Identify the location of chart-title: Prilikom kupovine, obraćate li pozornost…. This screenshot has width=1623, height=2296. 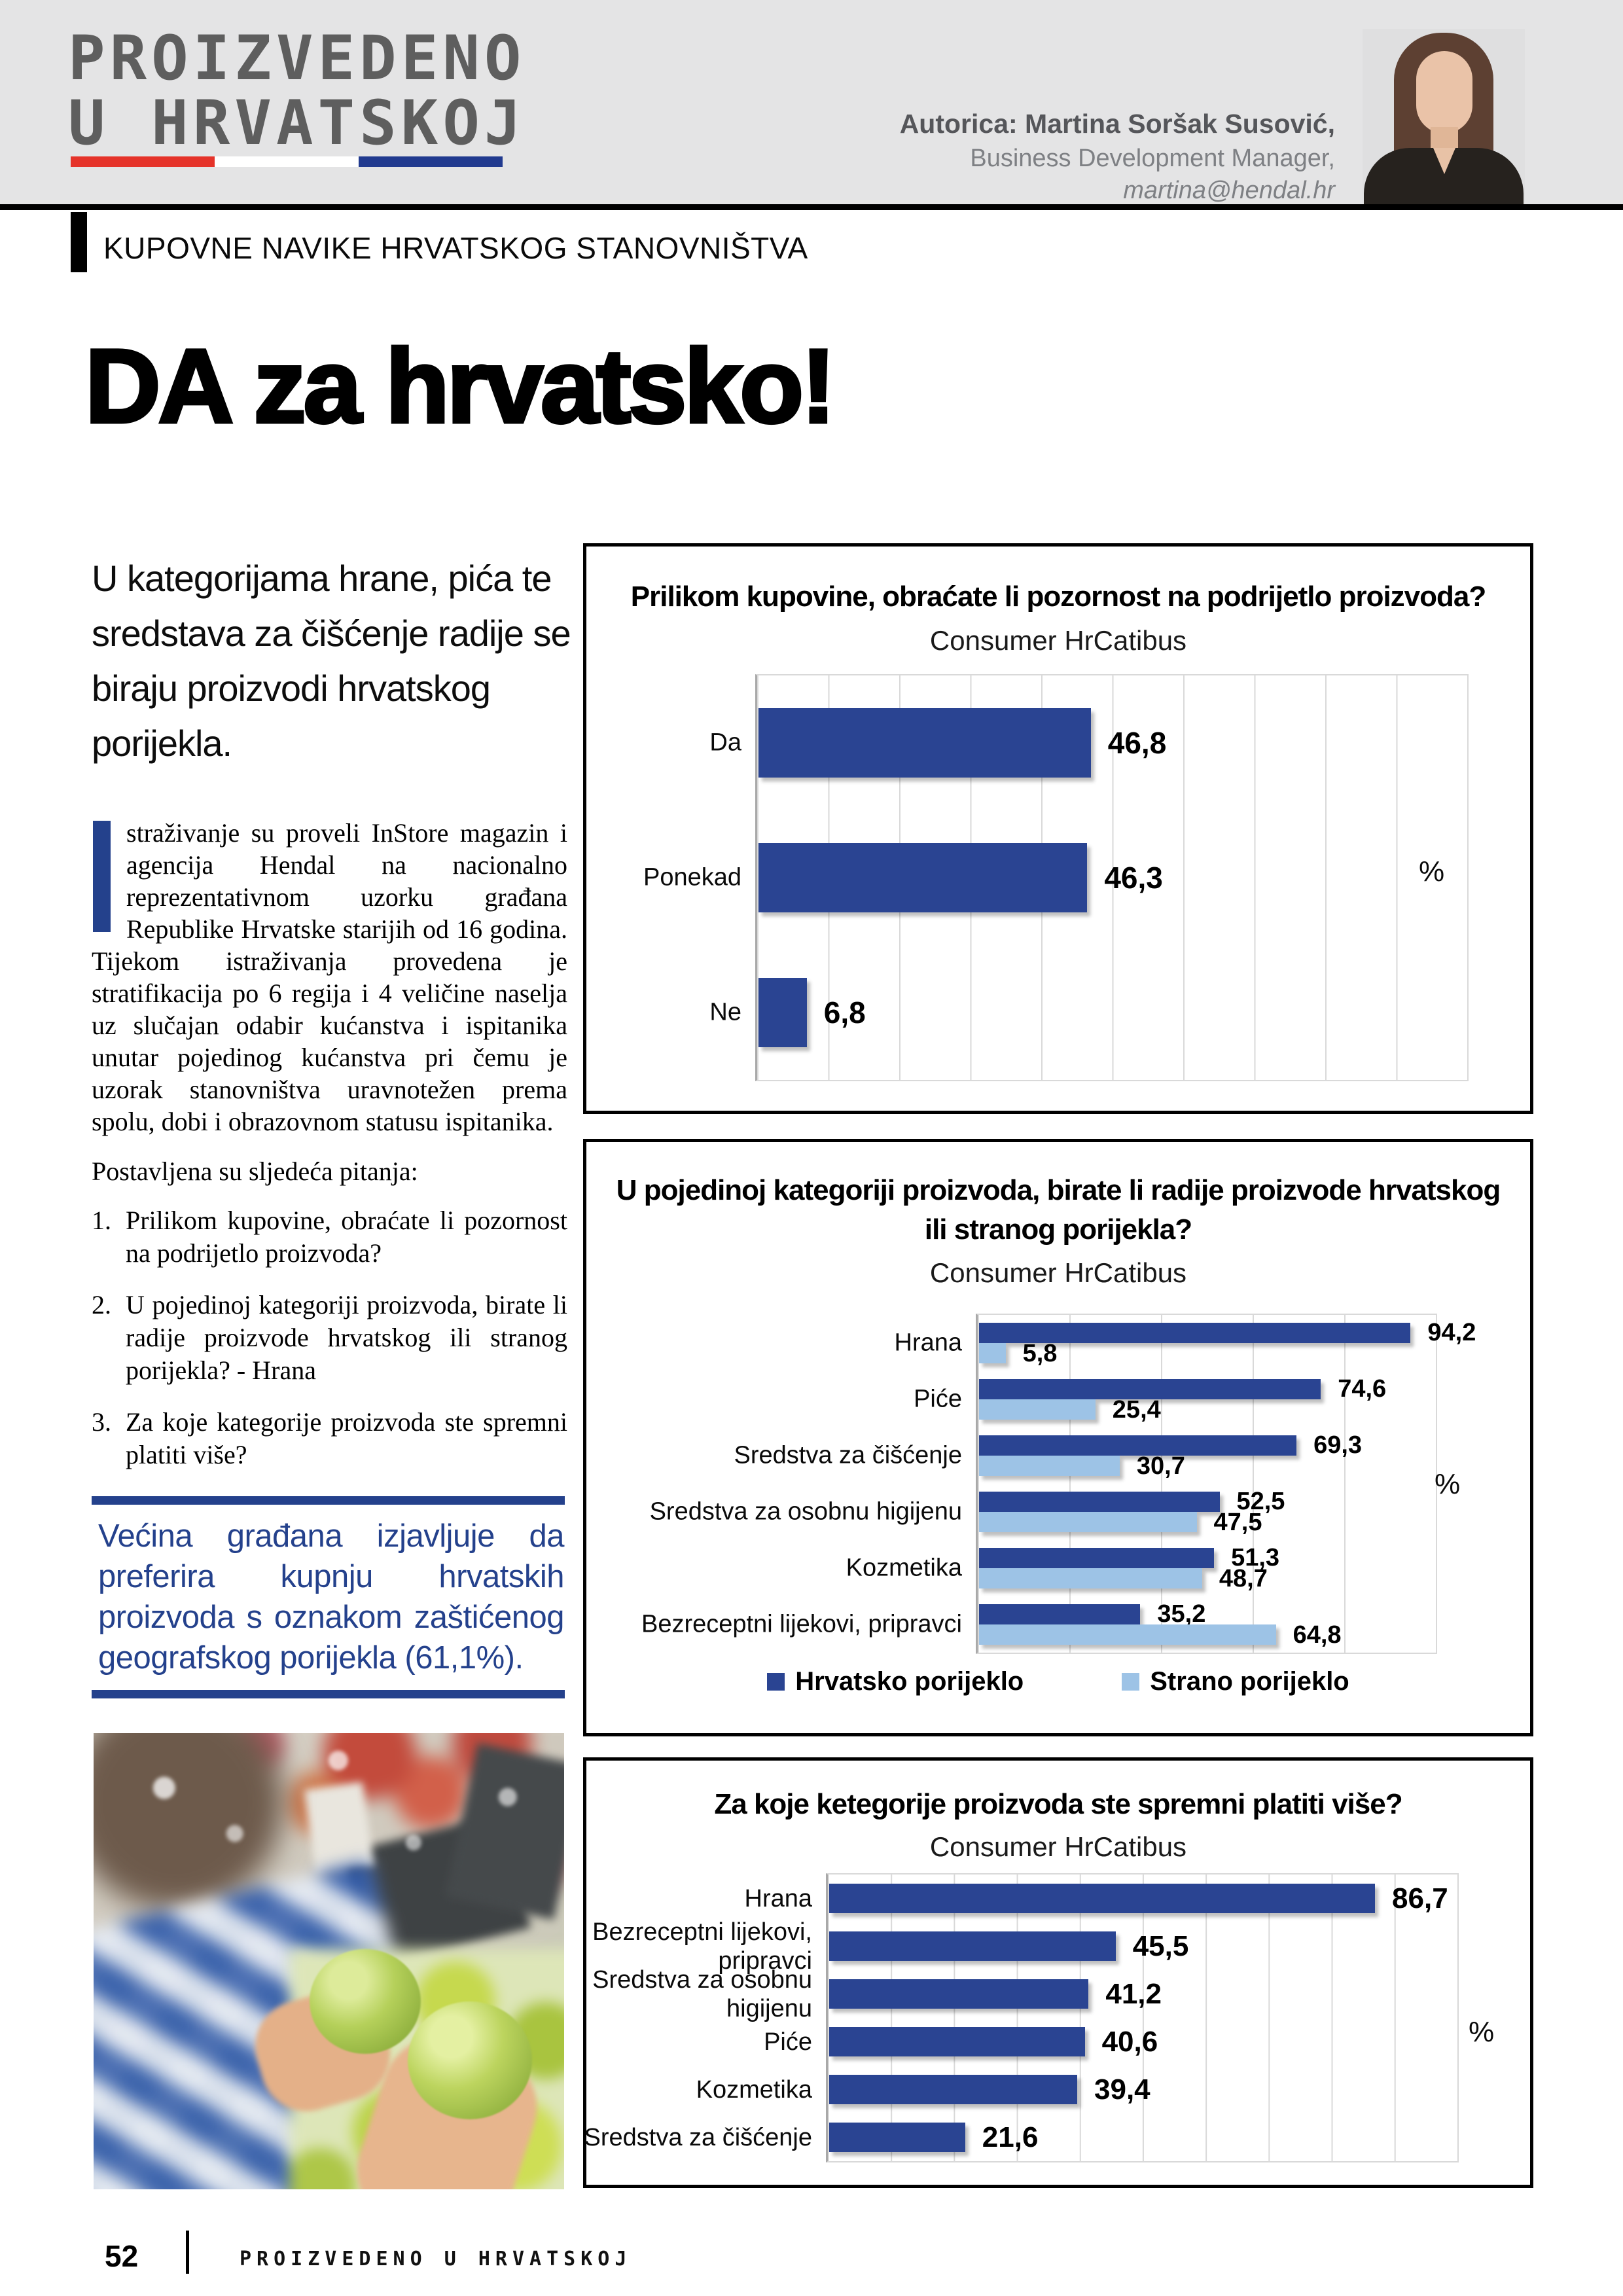
(1058, 597).